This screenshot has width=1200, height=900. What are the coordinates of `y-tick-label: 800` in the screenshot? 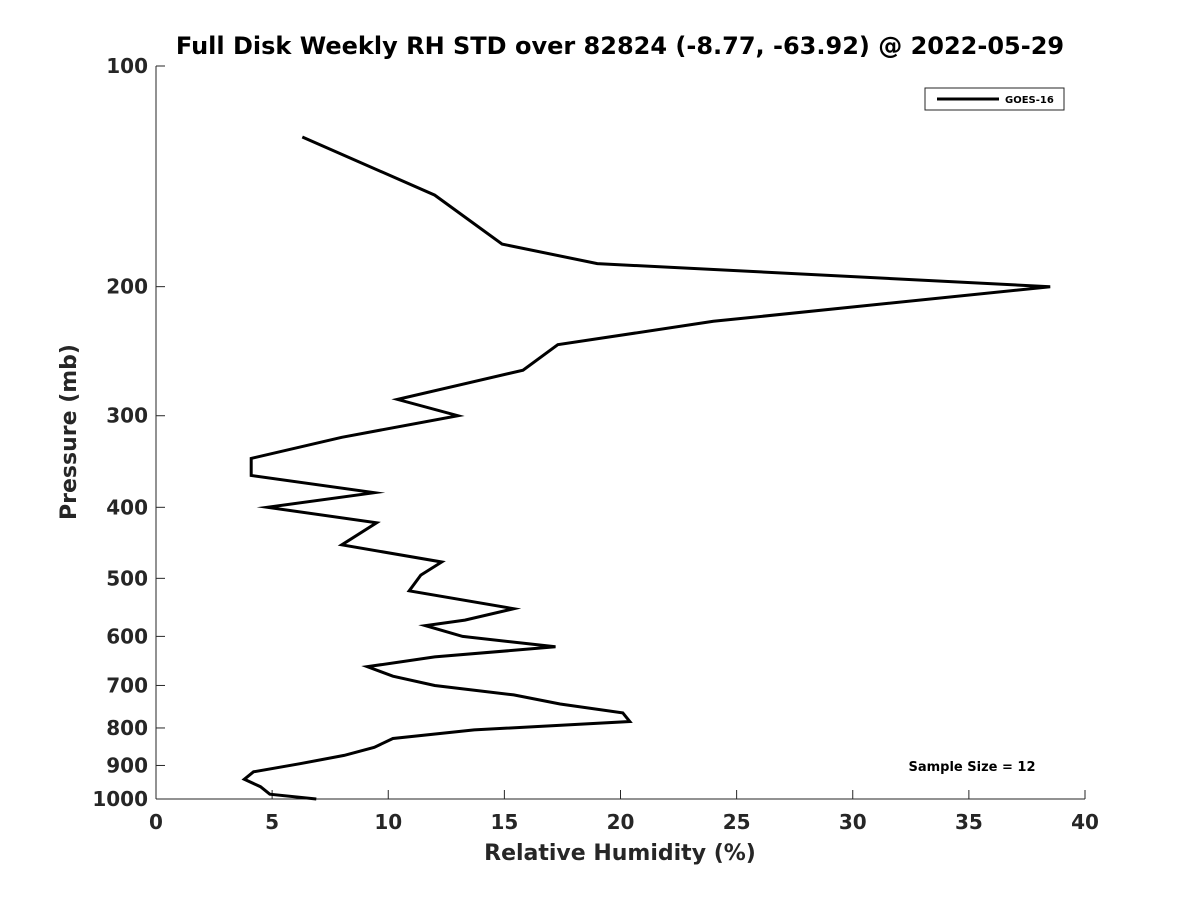 It's located at (127, 728).